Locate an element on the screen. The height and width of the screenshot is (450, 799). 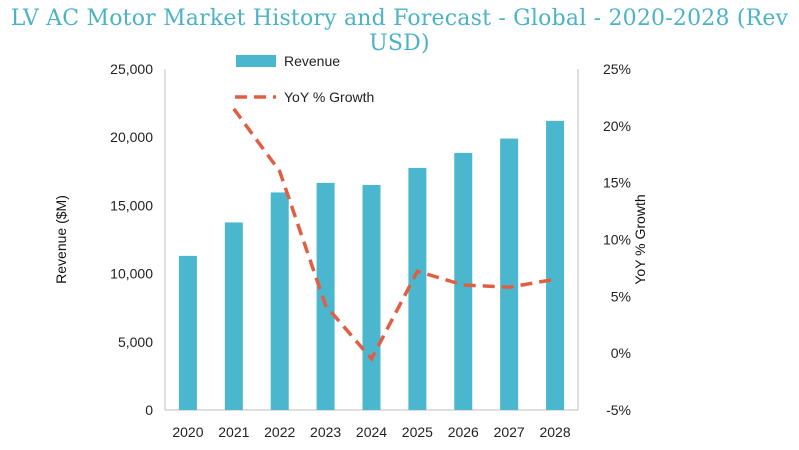
y2-tick-label: -5% is located at coordinates (618, 410).